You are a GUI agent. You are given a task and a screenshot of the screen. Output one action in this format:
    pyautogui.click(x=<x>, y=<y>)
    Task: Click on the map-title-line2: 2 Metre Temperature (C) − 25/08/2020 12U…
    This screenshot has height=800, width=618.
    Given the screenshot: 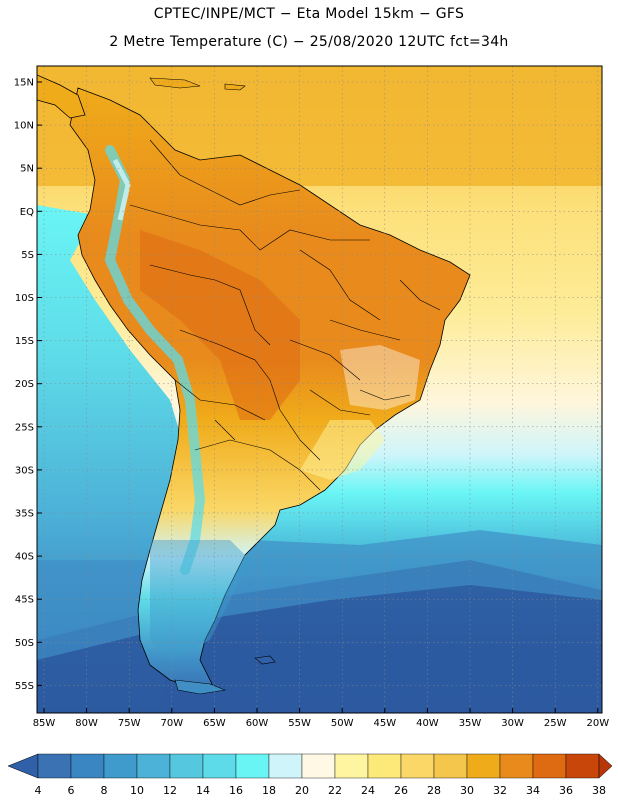 What is the action you would take?
    pyautogui.click(x=309, y=42)
    